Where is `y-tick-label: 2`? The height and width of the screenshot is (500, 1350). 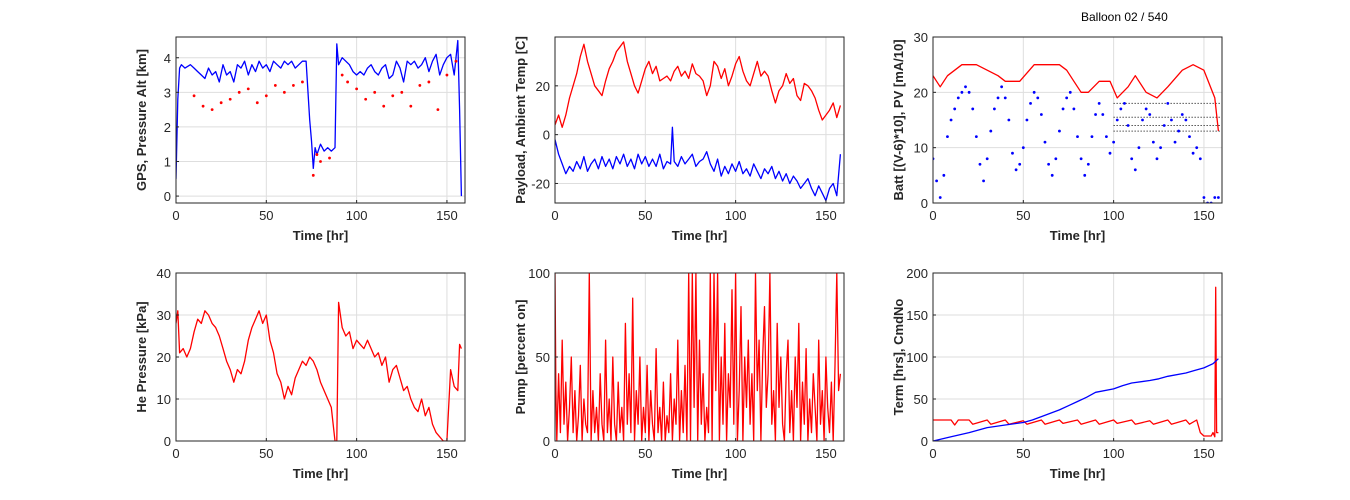 y-tick-label: 2 is located at coordinates (167, 127).